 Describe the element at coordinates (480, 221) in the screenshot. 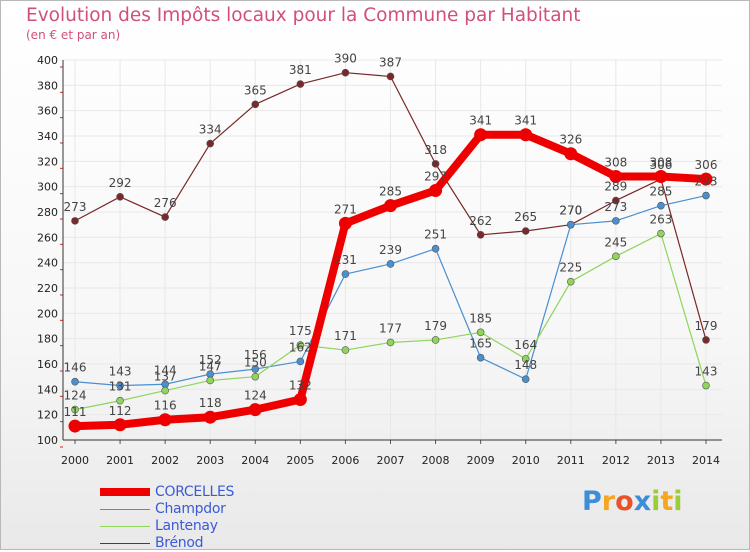

I see `data-label: 262` at that location.